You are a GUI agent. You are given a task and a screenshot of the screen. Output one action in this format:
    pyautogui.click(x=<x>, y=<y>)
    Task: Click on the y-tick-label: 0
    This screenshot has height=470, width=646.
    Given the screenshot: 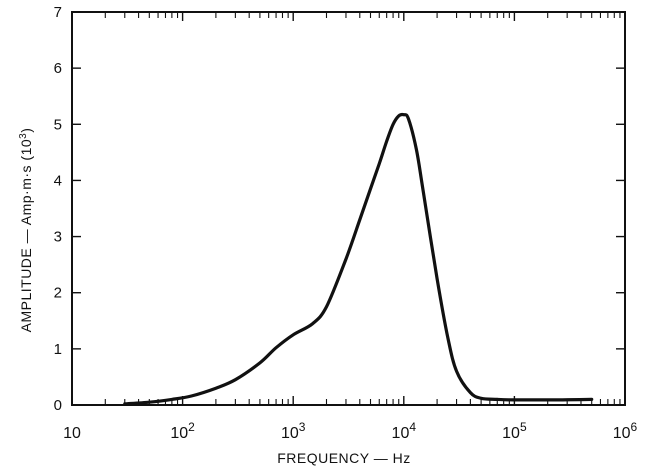 What is the action you would take?
    pyautogui.click(x=58, y=405)
    